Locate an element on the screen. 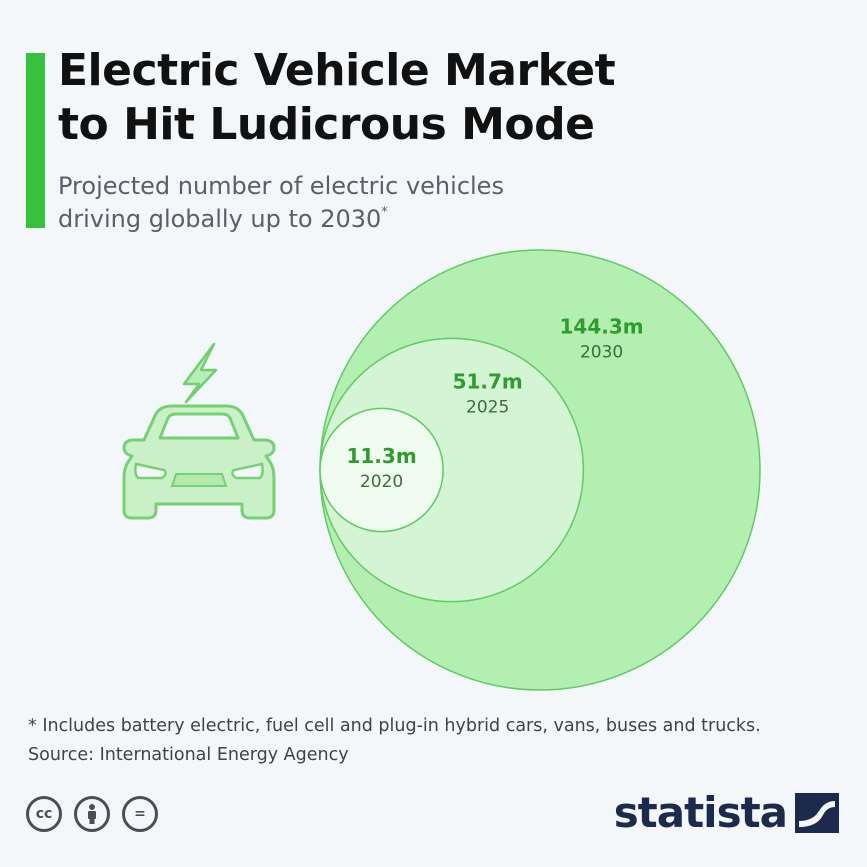  value-label-2030: 144.3m is located at coordinates (602, 327).